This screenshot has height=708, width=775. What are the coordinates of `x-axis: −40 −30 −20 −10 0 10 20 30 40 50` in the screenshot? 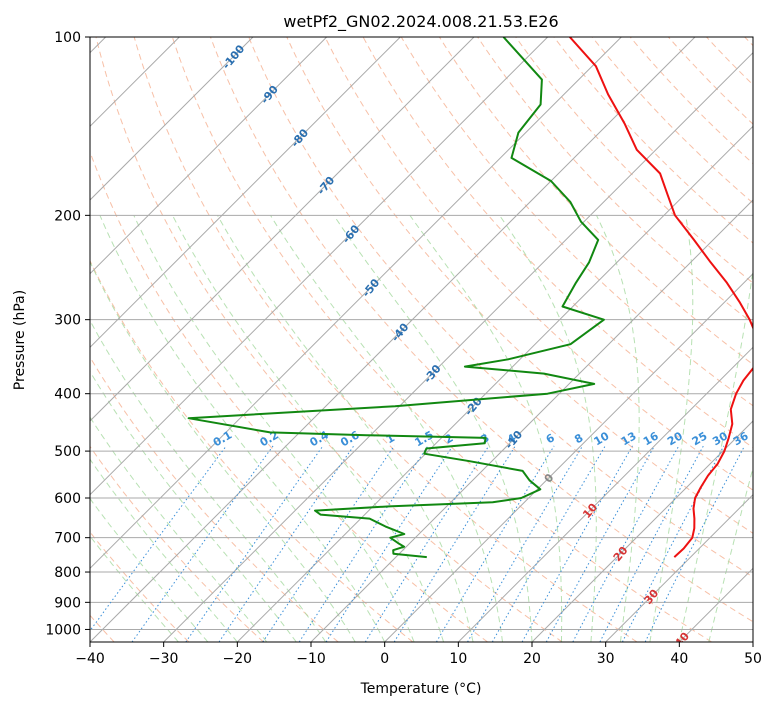 It's located at (418, 654).